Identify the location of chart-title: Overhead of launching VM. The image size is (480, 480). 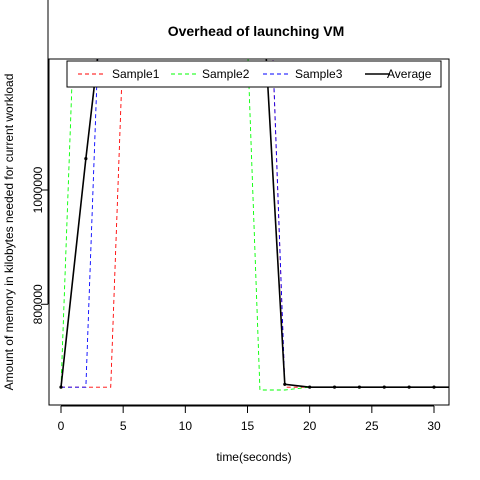
(256, 31).